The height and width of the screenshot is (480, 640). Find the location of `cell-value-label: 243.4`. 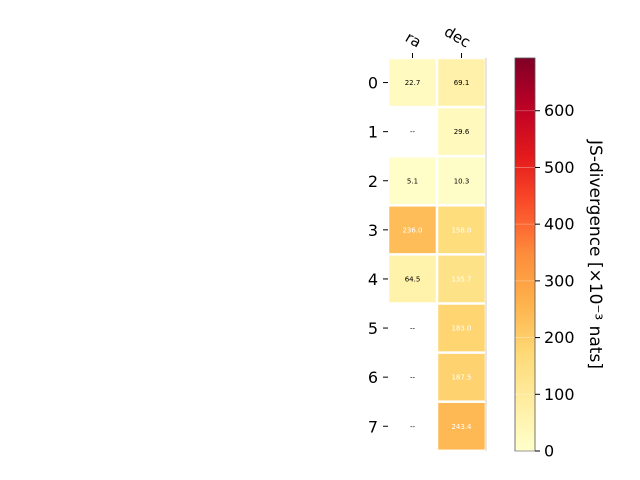

cell-value-label: 243.4 is located at coordinates (461, 427).